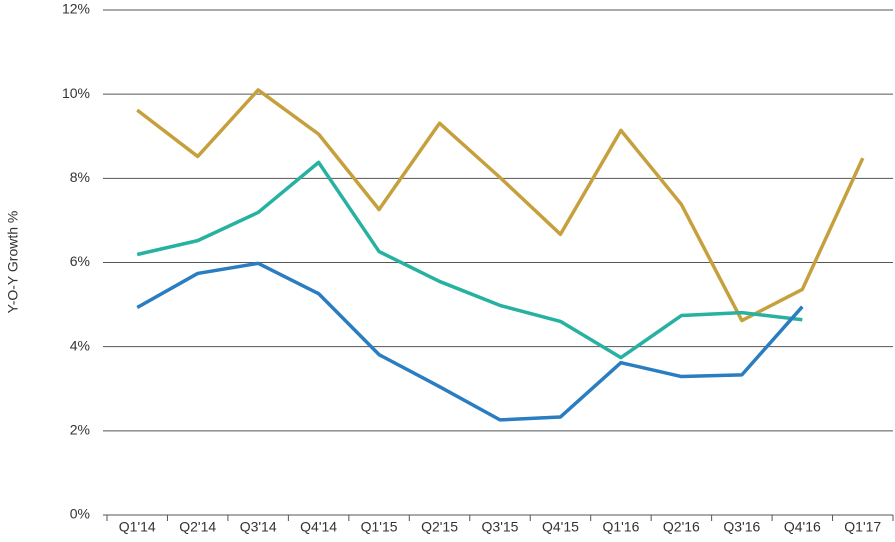  What do you see at coordinates (76, 93) in the screenshot?
I see `y-tick-label: 10%` at bounding box center [76, 93].